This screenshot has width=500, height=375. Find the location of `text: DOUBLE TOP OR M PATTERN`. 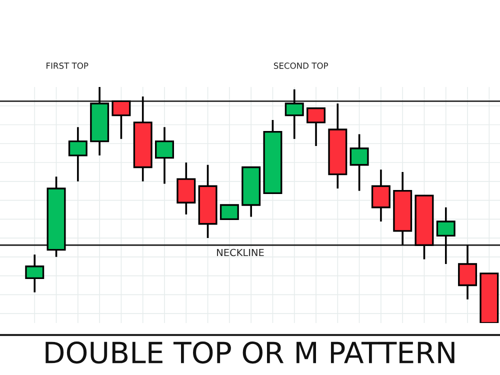

text: DOUBLE TOP OR M PATTERN is located at coordinates (250, 353).